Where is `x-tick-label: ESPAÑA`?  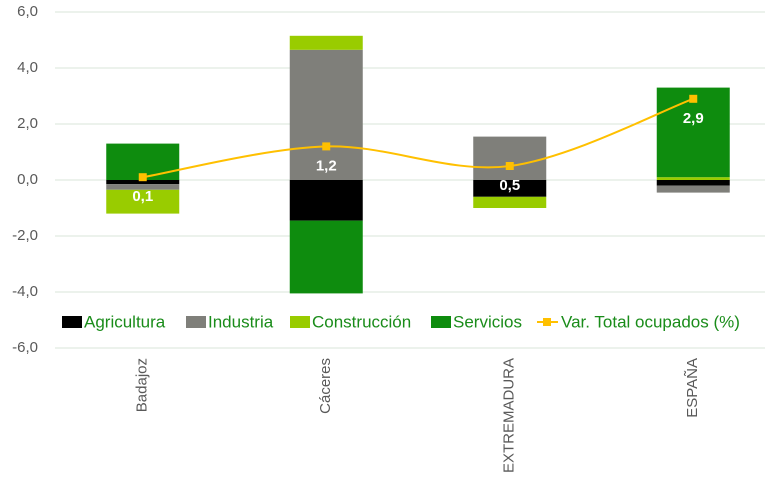
x-tick-label: ESPAÑA is located at coordinates (692, 388).